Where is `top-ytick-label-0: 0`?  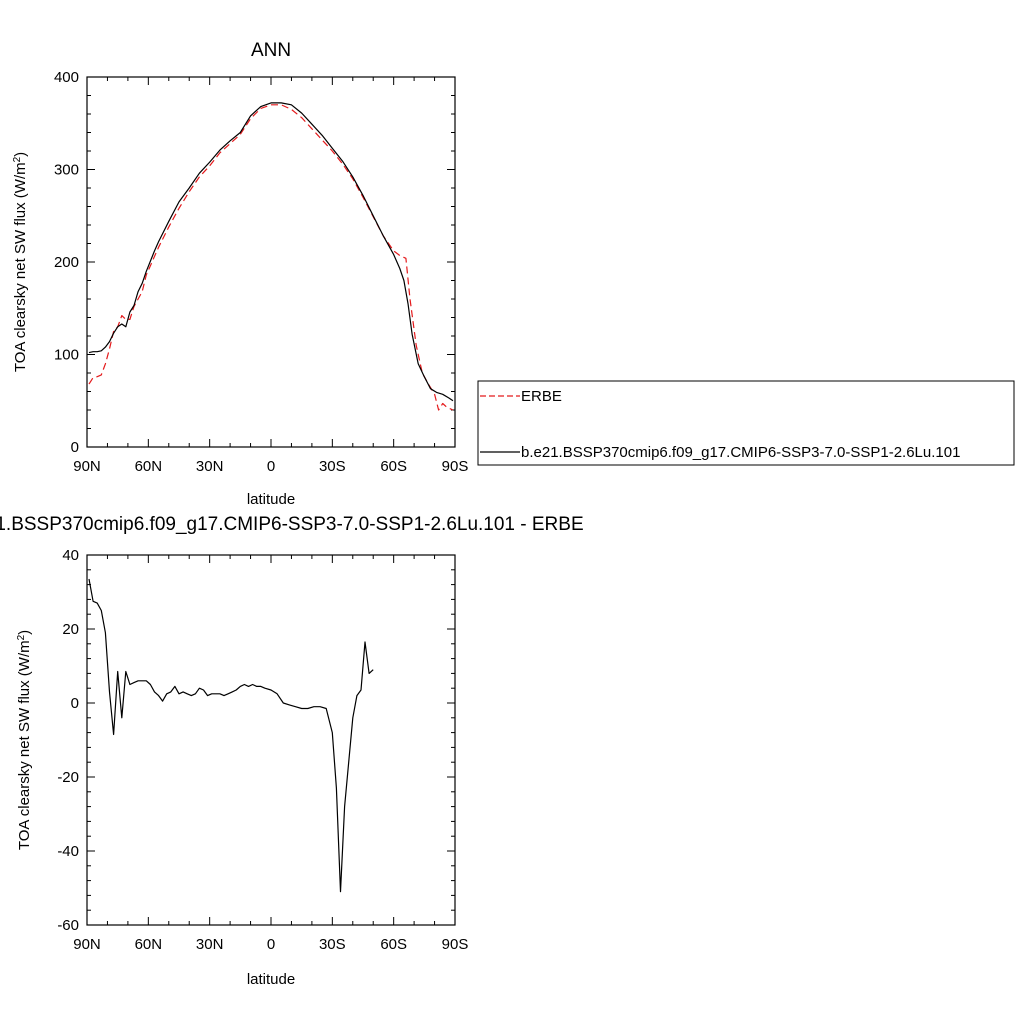
top-ytick-label-0: 0 is located at coordinates (75, 447).